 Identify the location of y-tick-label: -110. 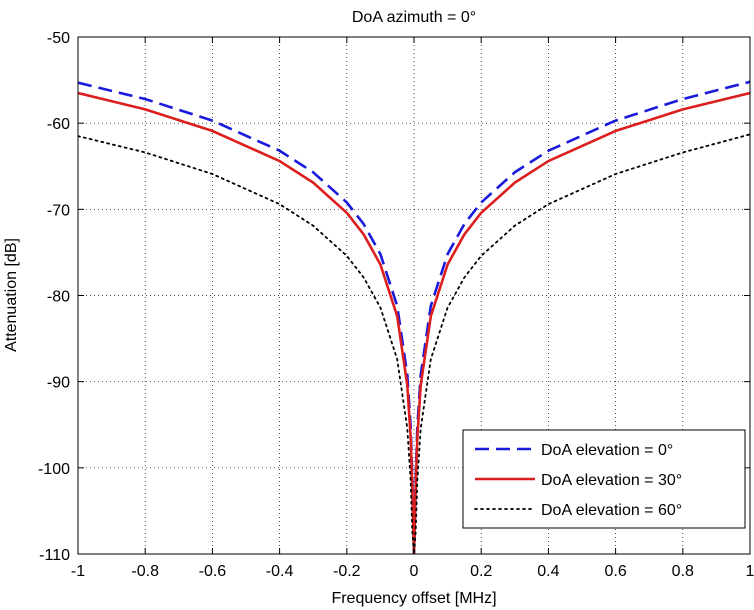
(54, 555).